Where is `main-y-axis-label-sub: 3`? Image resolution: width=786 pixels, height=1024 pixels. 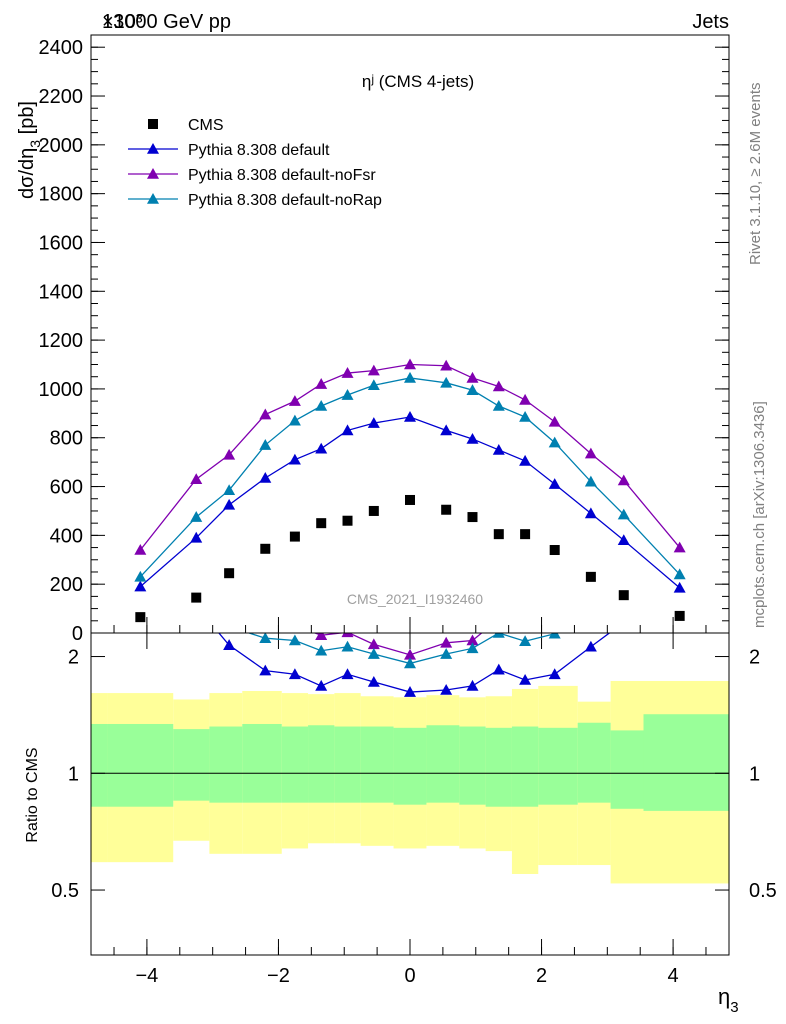
main-y-axis-label-sub: 3 is located at coordinates (35, 144).